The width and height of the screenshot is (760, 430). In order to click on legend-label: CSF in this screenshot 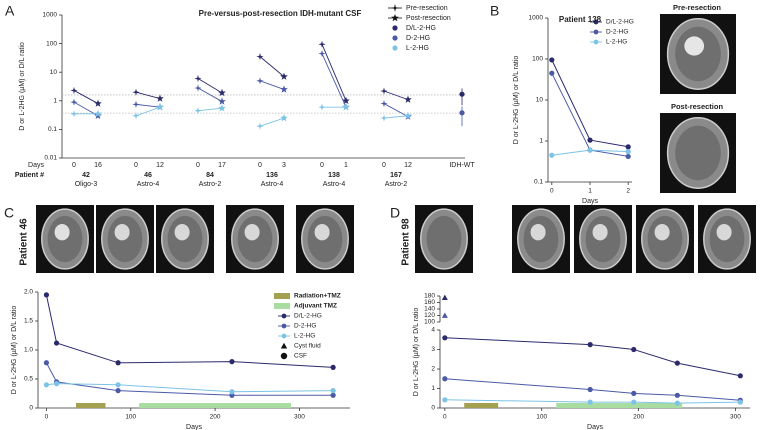, I will do `click(300, 356)`.